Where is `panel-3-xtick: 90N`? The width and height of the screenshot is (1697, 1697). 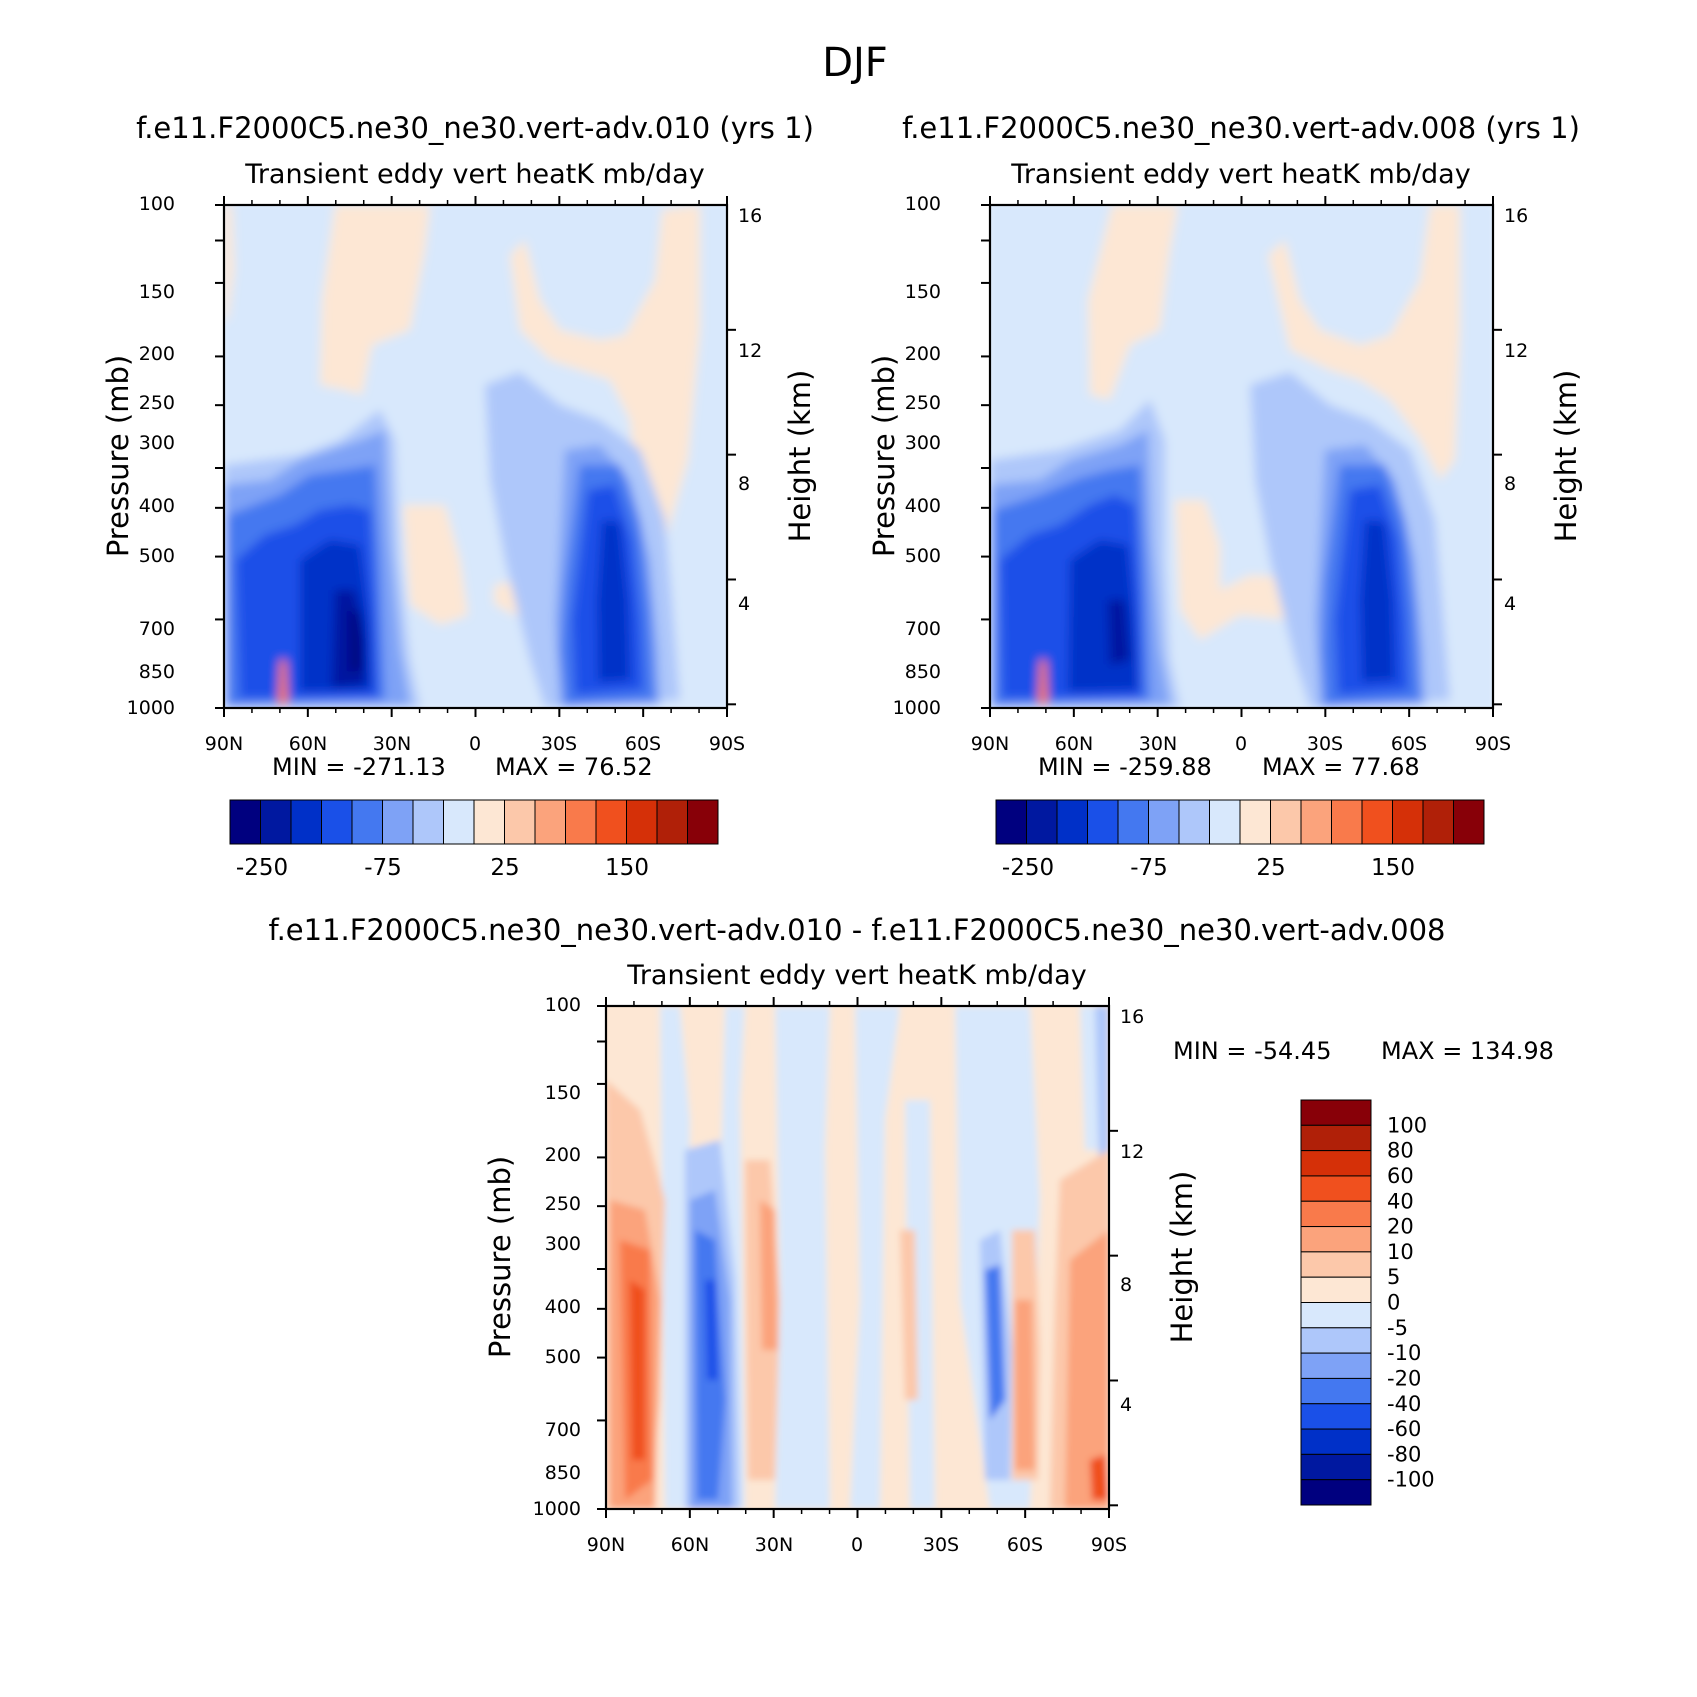 panel-3-xtick: 90N is located at coordinates (606, 1545).